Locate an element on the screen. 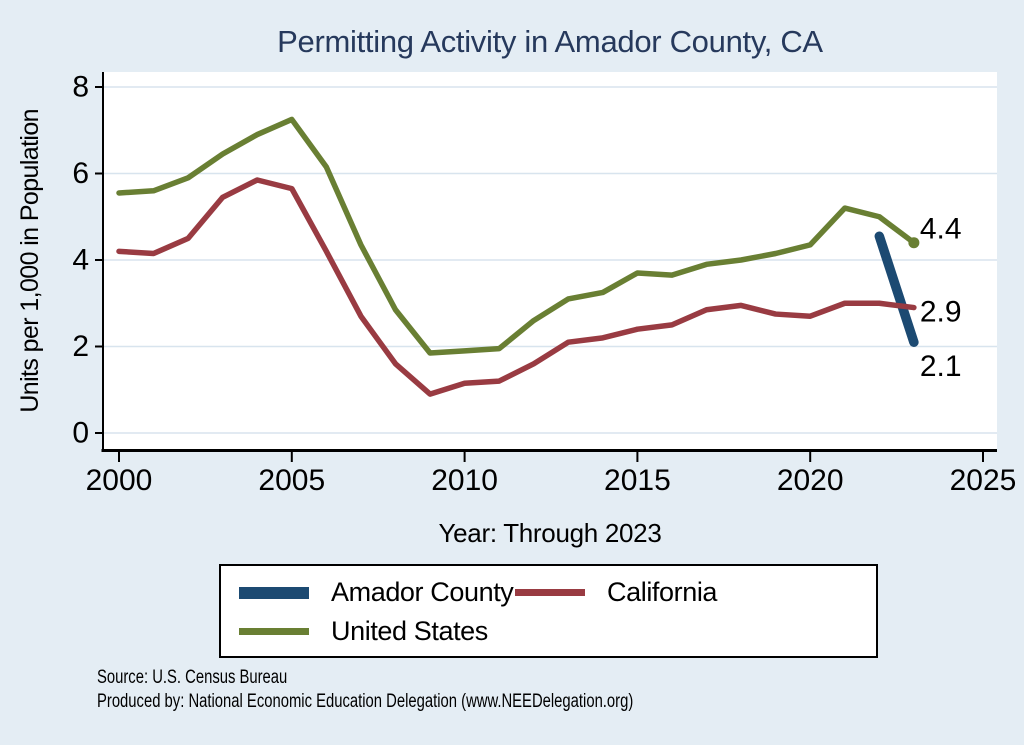  y-tick-label: 6 is located at coordinates (80, 173).